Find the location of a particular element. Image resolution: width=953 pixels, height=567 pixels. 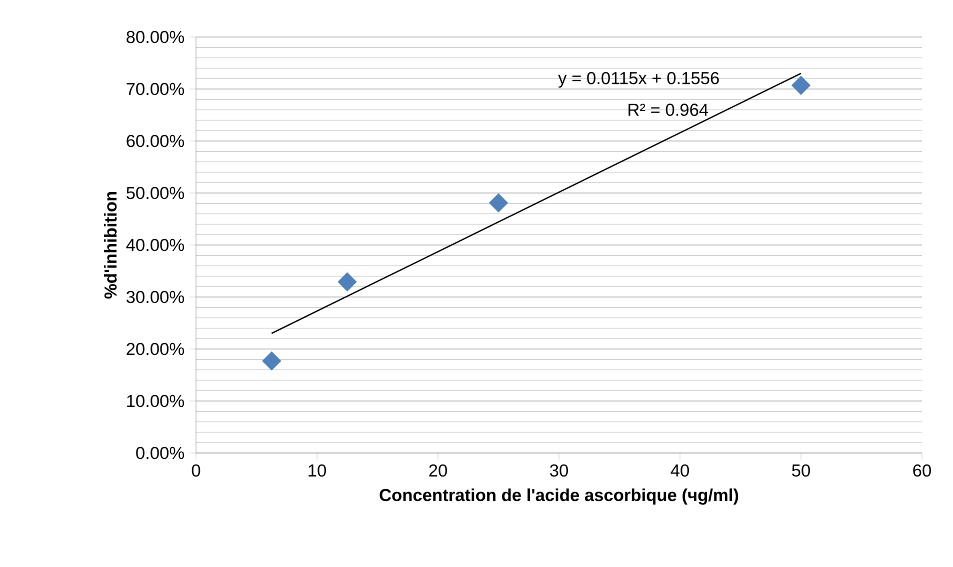

y-tick-label: 80.00% is located at coordinates (155, 37).